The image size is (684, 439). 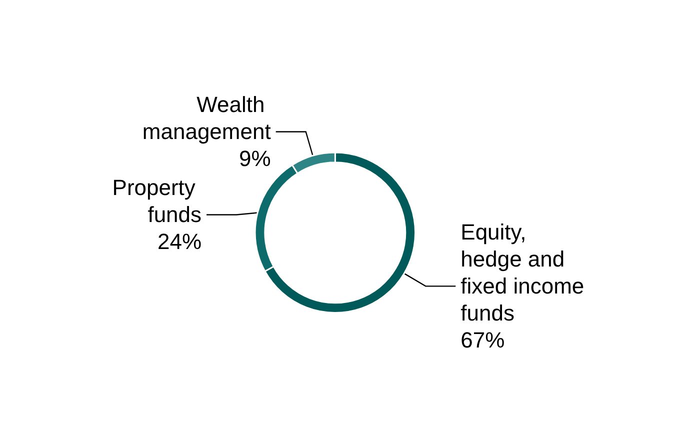 I want to click on slice-label: Property funds, so click(x=157, y=201).